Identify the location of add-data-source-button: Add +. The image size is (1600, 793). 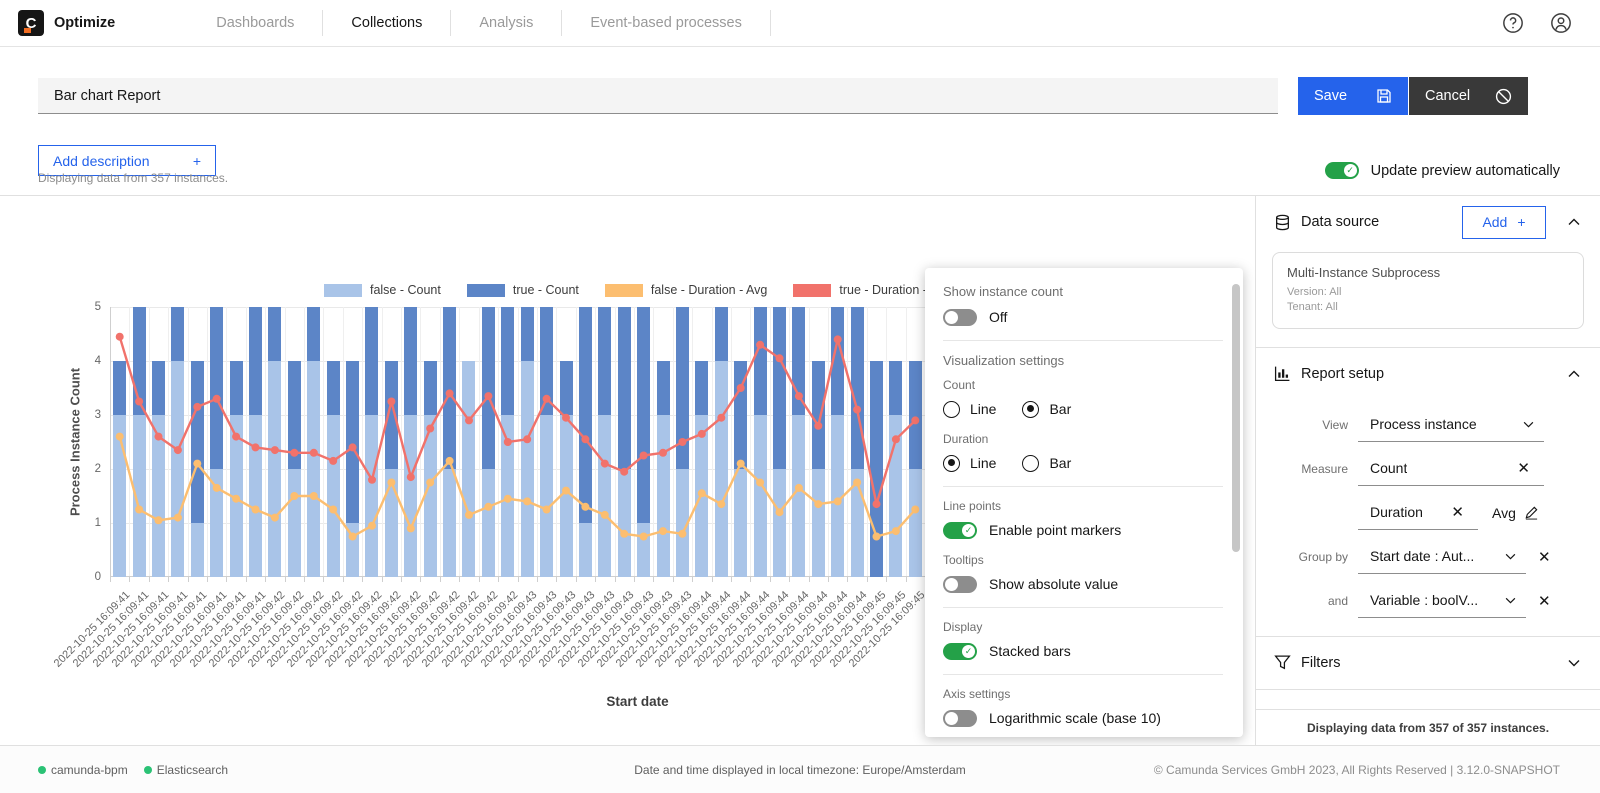
(1504, 222).